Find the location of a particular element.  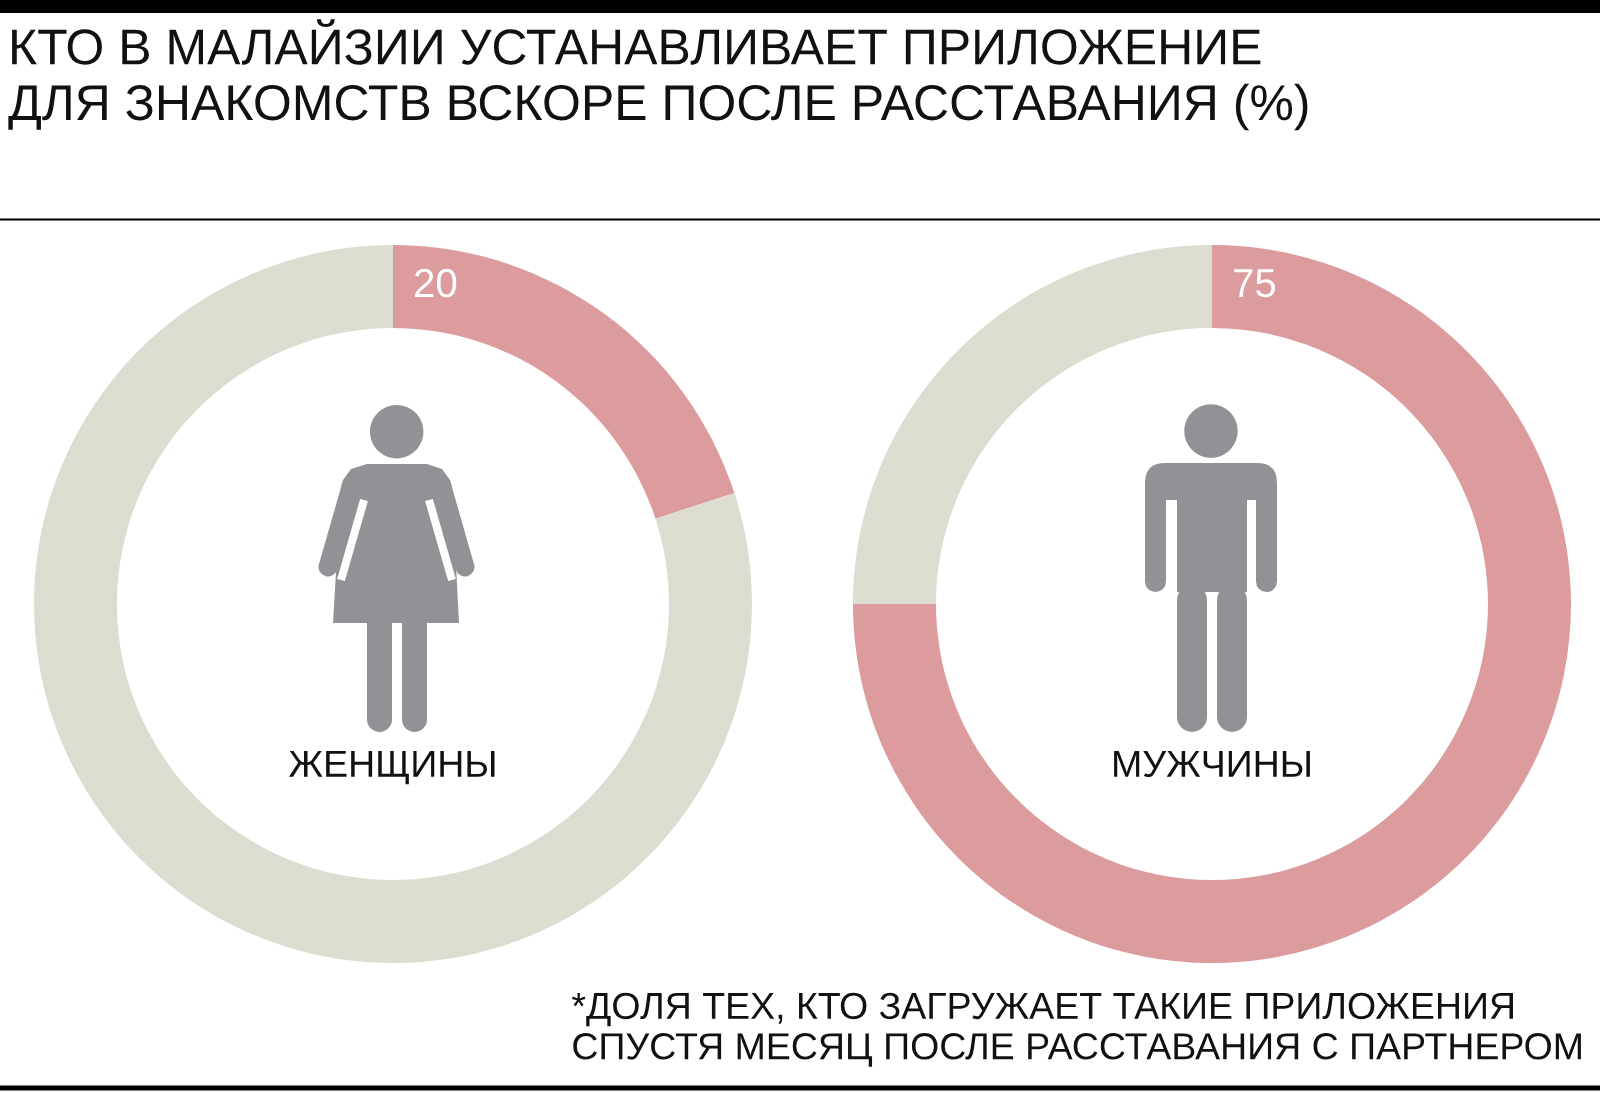

data-label: 20 is located at coordinates (436, 283).